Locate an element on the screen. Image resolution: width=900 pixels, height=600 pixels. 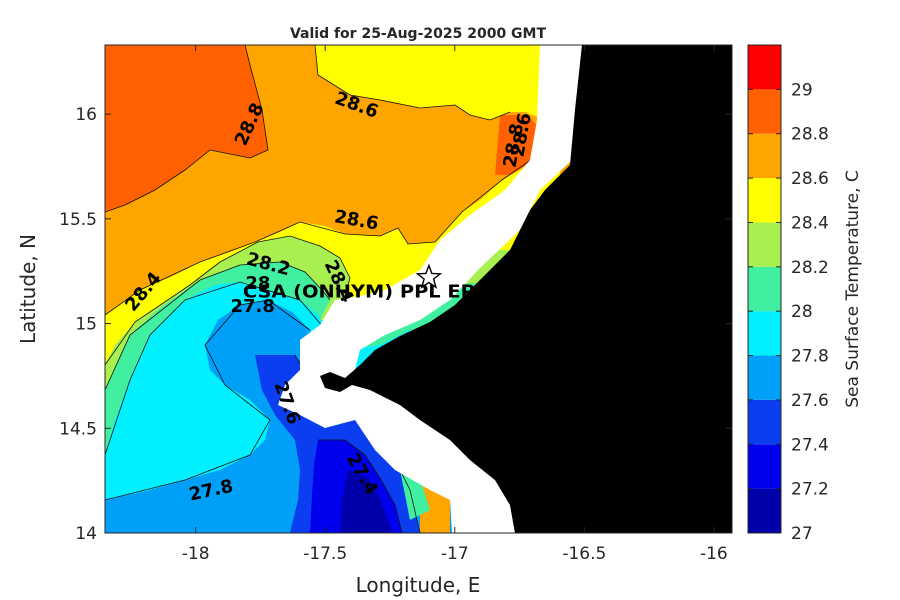
x-axis-label: Longitude, E is located at coordinates (418, 585).